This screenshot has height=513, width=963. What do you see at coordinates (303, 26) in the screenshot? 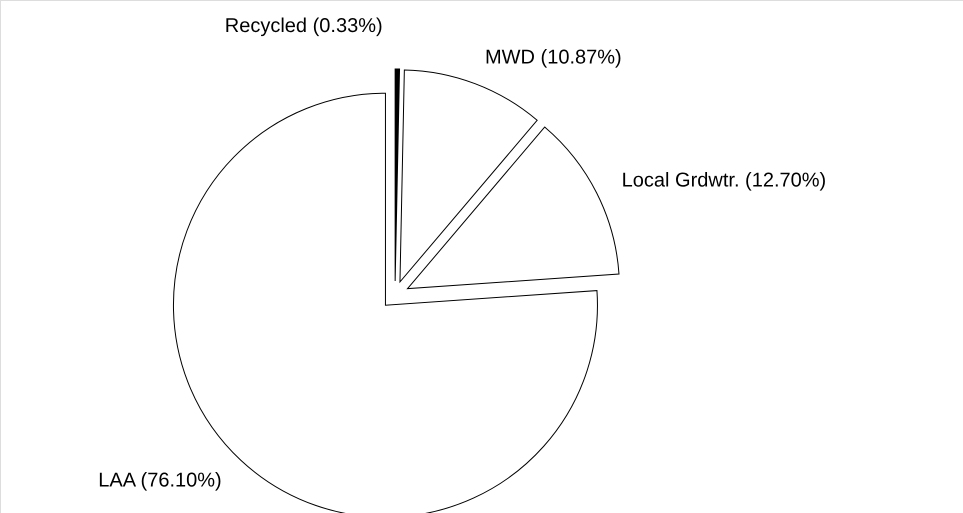
I see `slice-label: Recycled (0.33%)` at bounding box center [303, 26].